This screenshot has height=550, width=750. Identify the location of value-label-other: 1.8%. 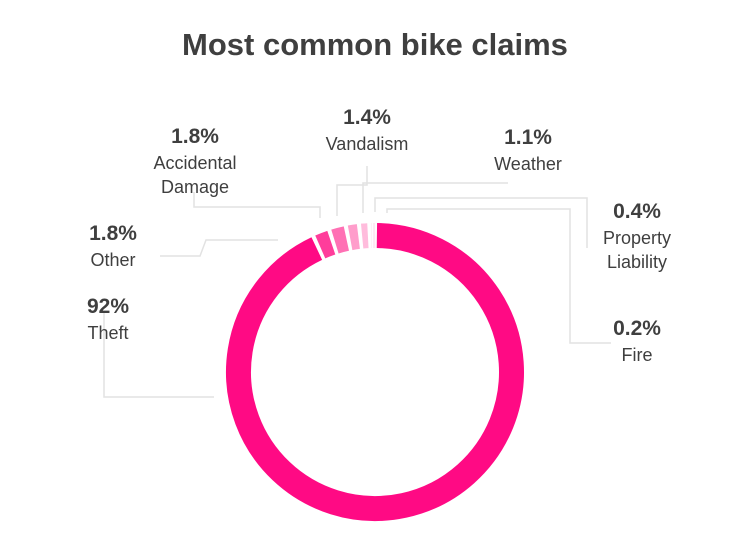
(113, 233).